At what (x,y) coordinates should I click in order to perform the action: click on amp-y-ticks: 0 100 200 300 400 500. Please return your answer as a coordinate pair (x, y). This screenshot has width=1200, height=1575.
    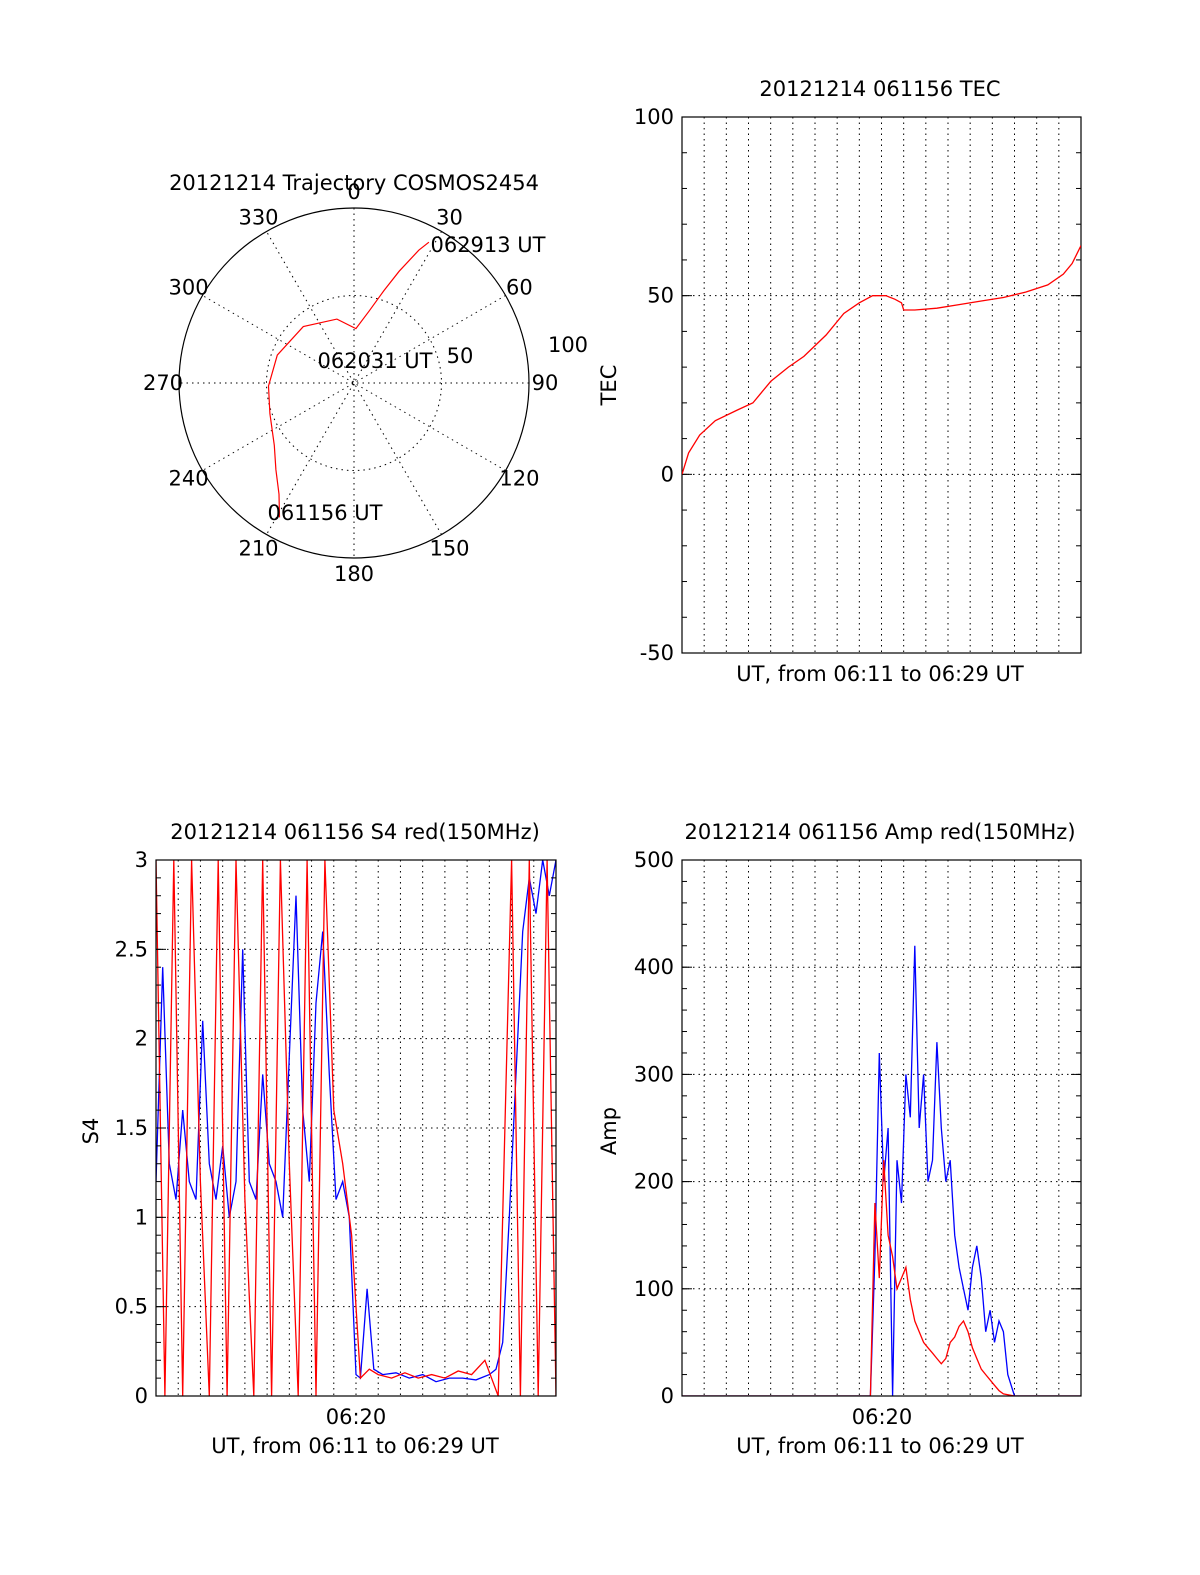
    Looking at the image, I should click on (857, 1128).